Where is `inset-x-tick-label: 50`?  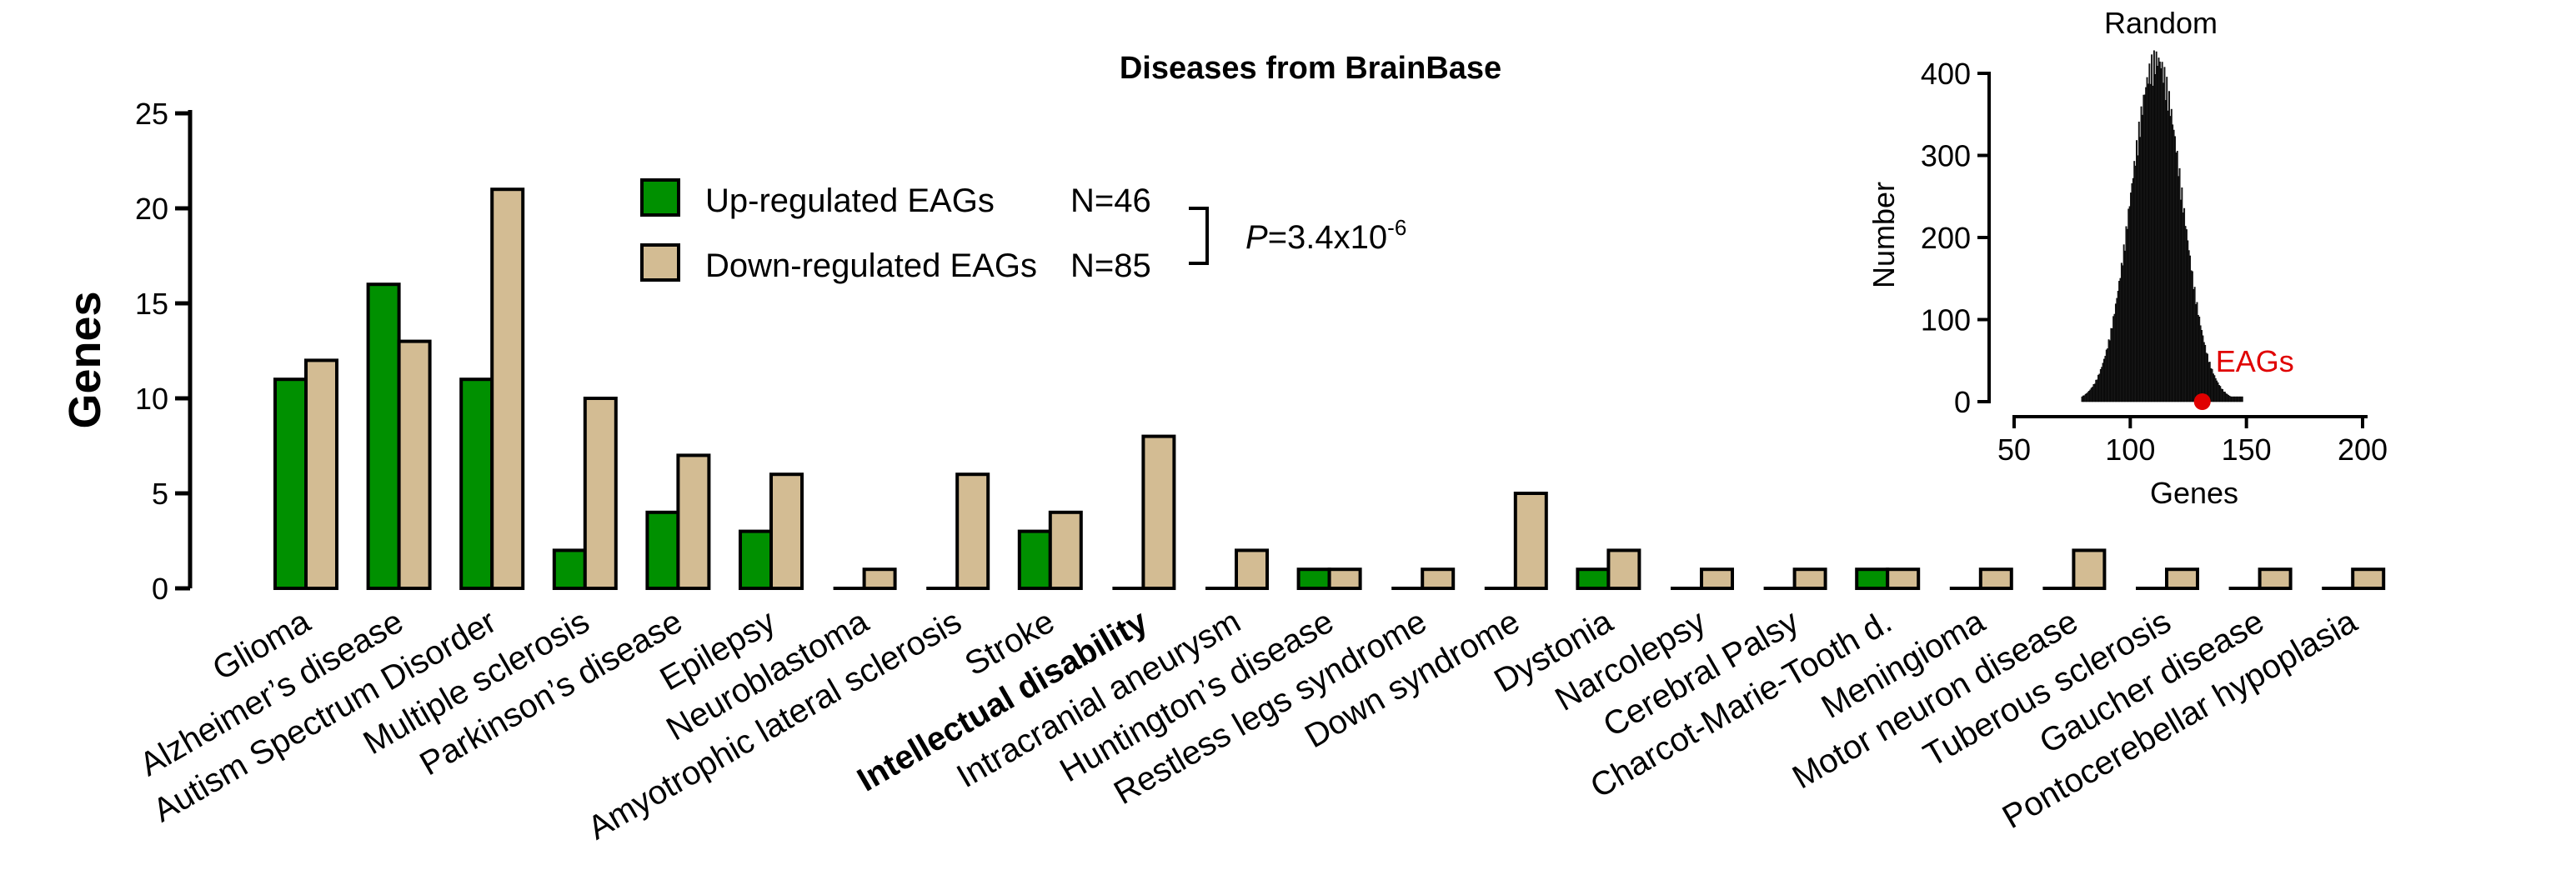 inset-x-tick-label: 50 is located at coordinates (2014, 449).